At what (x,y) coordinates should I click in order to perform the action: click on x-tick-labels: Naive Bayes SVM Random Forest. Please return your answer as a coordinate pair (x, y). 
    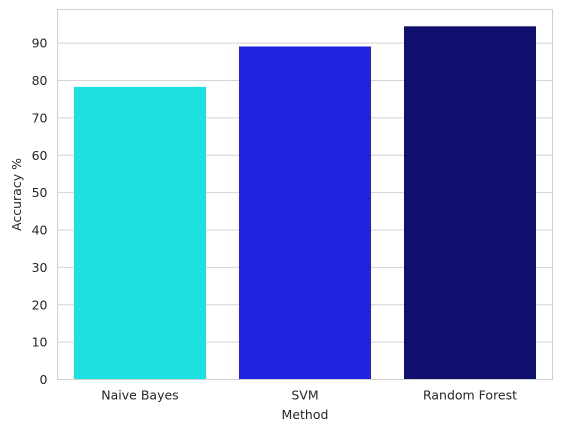
    Looking at the image, I should click on (309, 395).